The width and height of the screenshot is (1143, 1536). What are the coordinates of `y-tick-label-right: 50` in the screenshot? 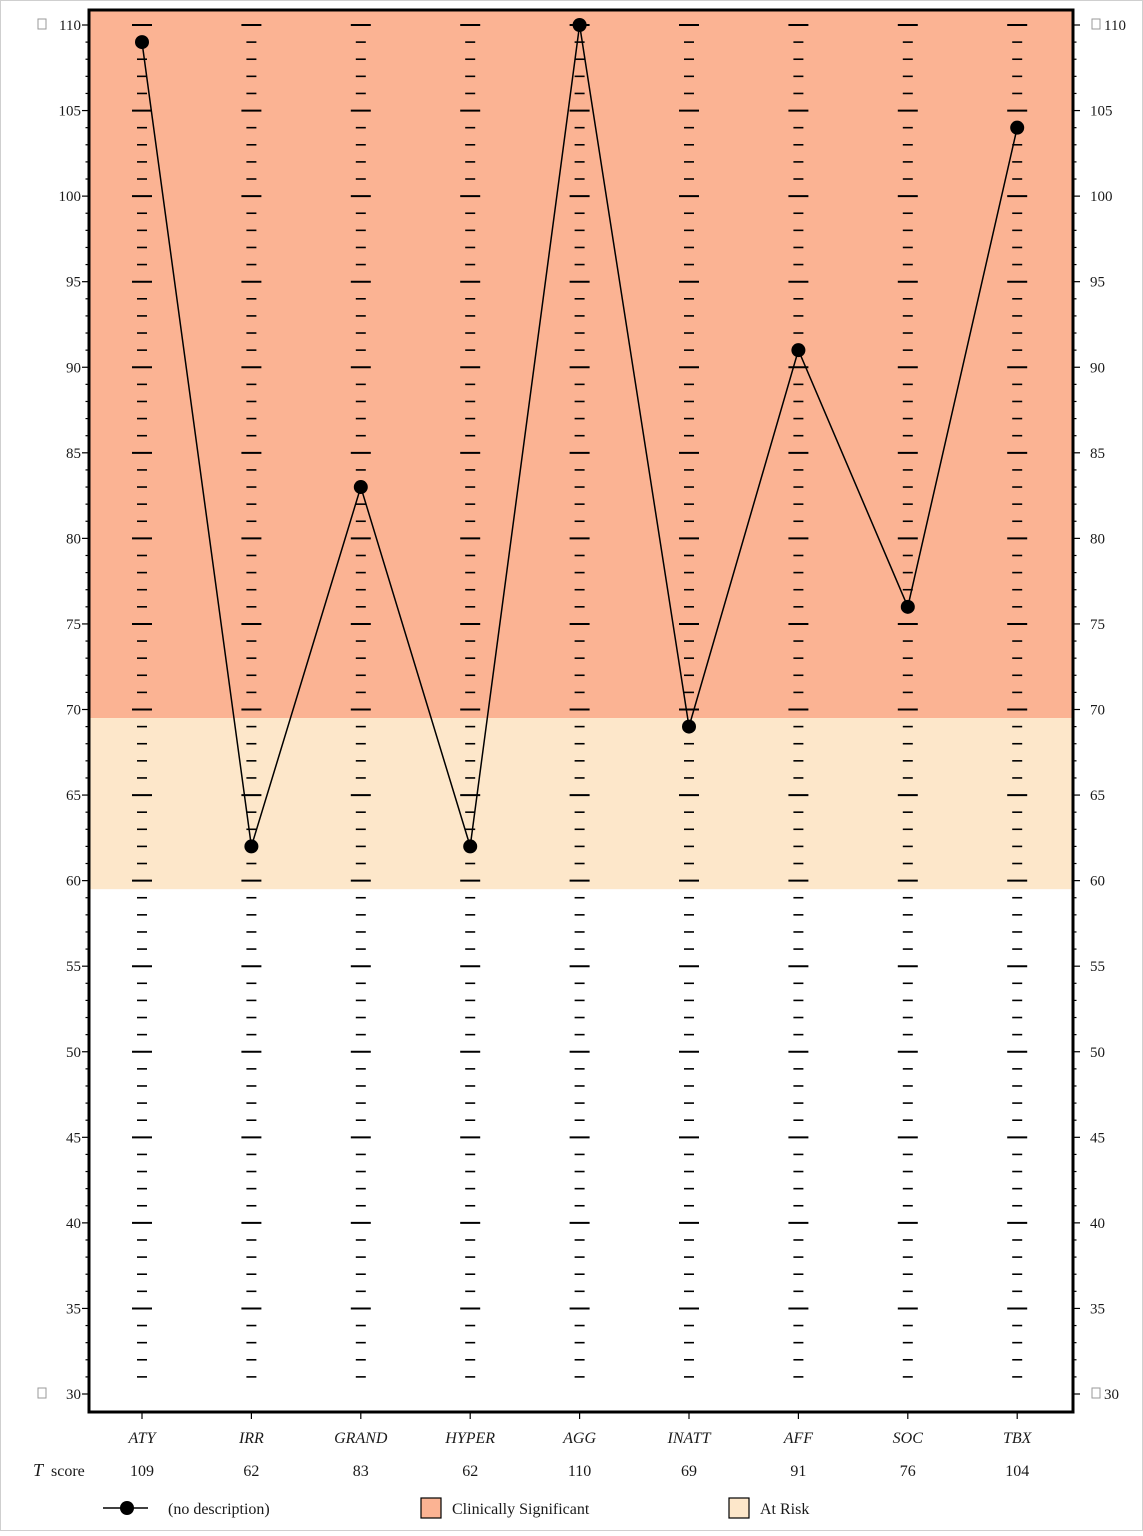 It's located at (1097, 1053).